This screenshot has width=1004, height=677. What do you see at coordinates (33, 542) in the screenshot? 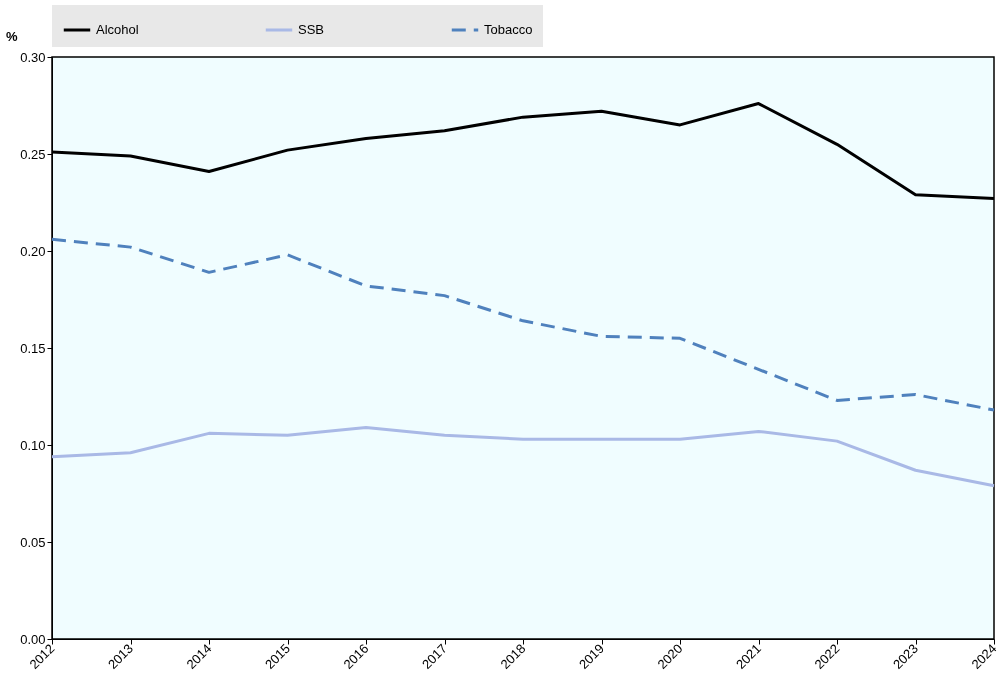
I see `y-tick-label: 0.05` at bounding box center [33, 542].